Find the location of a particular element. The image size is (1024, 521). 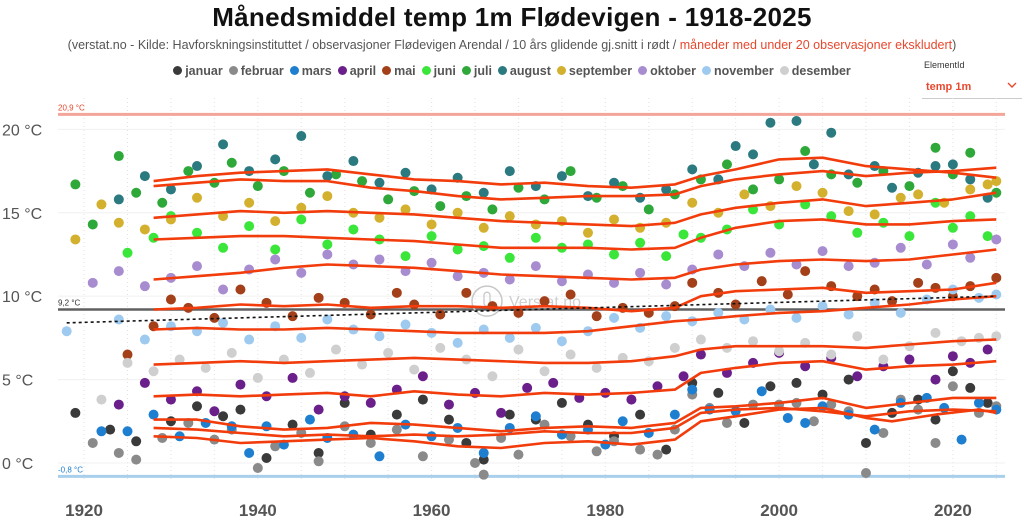

legend-item-januar: januar is located at coordinates (198, 71).